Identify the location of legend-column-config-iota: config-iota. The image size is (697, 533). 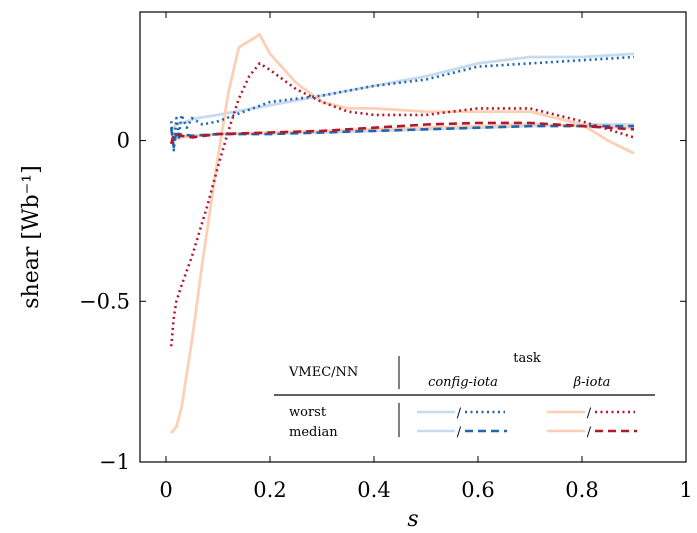
(463, 382).